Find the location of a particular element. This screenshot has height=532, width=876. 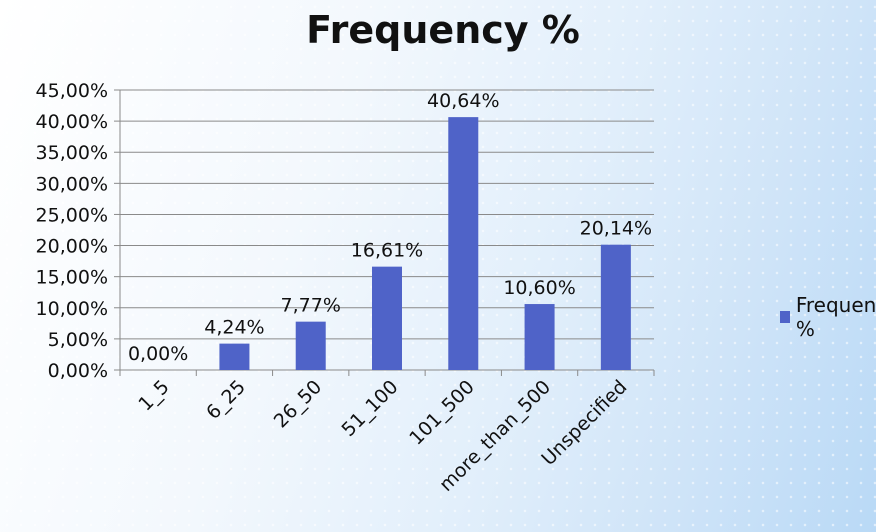

x-tick-label: 6_25 is located at coordinates (226, 400).